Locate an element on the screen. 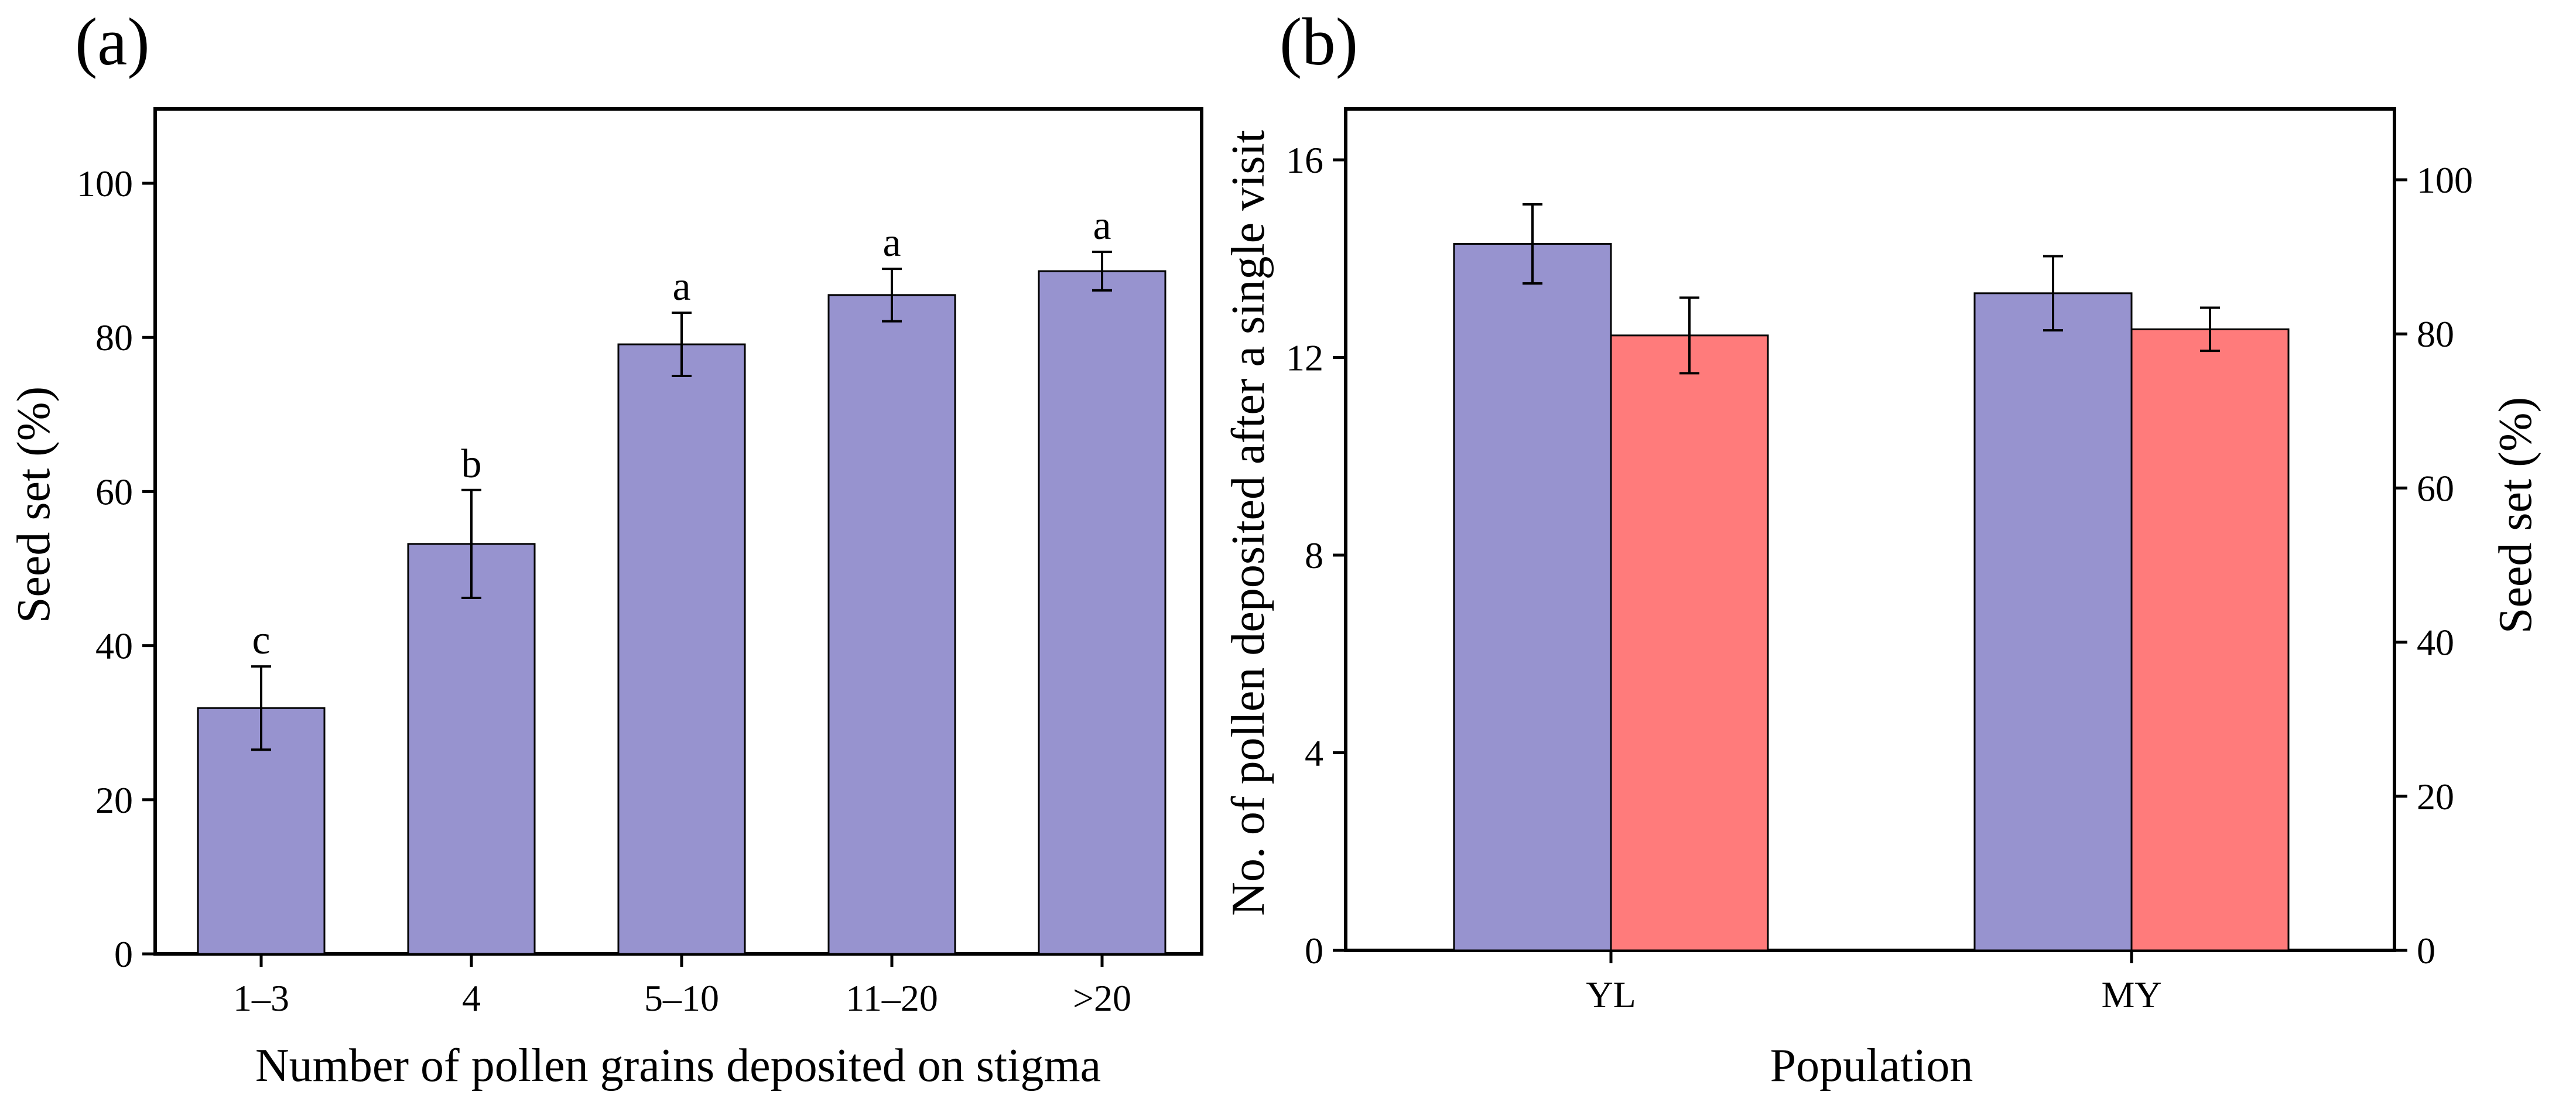  panel-b-x-axis: YL MY is located at coordinates (1874, 982).